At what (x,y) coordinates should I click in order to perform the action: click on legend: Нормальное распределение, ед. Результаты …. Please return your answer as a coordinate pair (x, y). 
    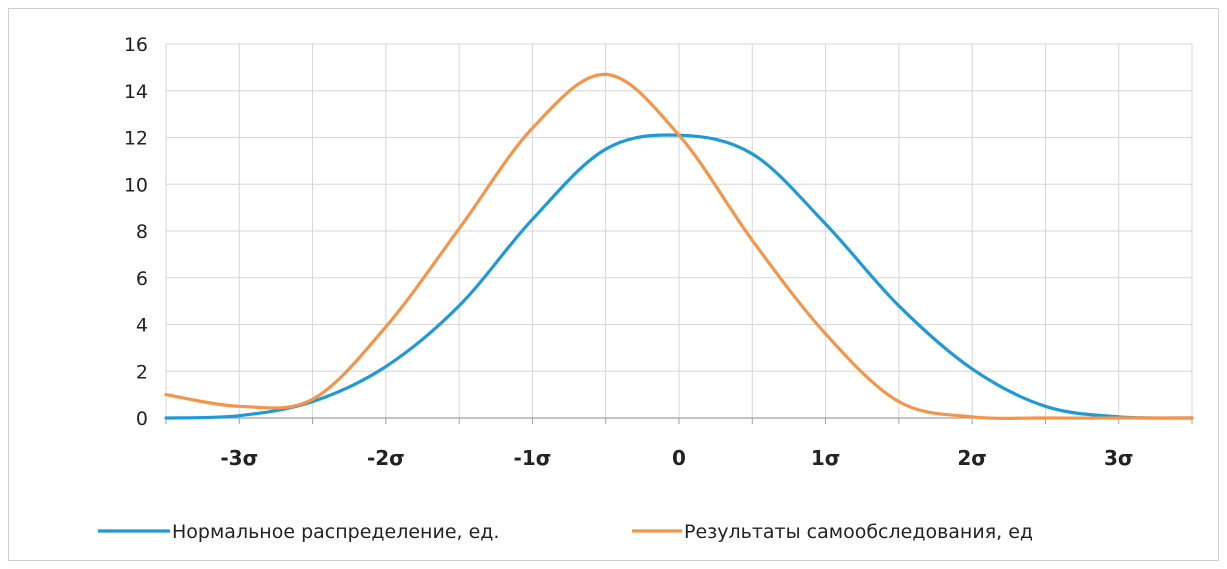
    Looking at the image, I should click on (565, 532).